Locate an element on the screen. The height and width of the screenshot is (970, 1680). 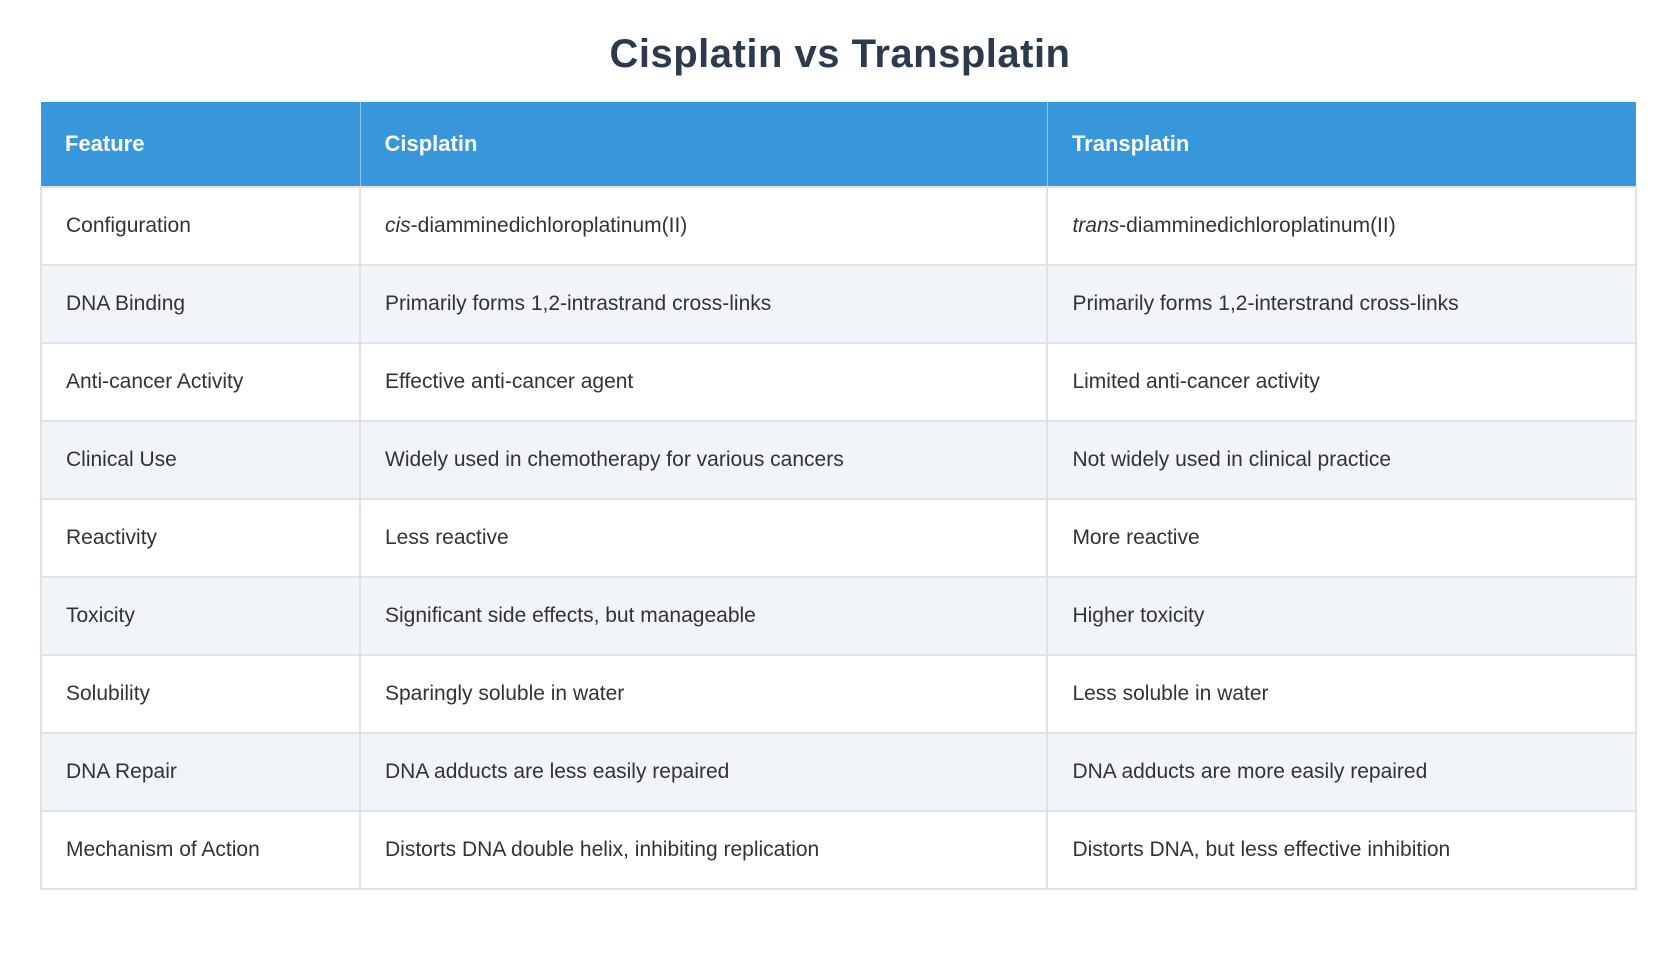
transplatin-cell: DNA adducts are more easily repaired is located at coordinates (1341, 772).